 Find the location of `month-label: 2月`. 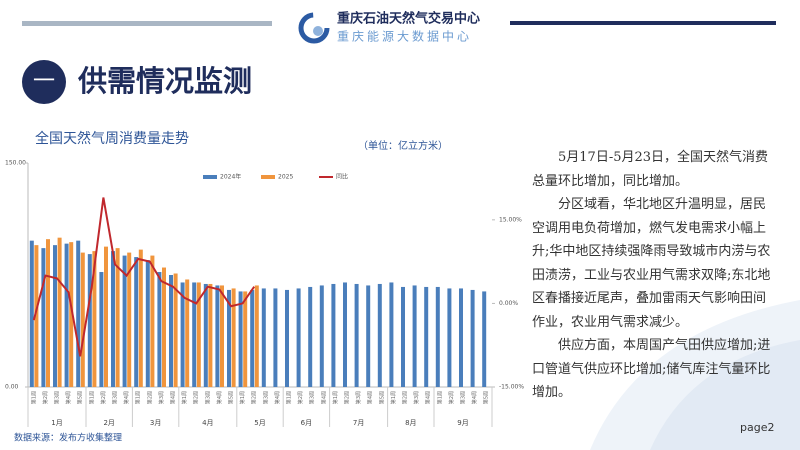

month-label: 2月 is located at coordinates (108, 423).